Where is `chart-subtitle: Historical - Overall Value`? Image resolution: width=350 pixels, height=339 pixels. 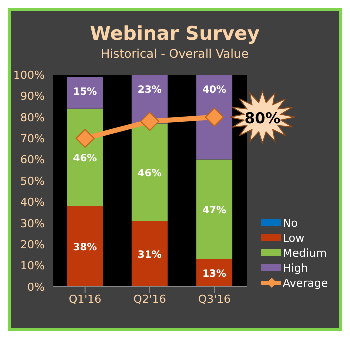 chart-subtitle: Historical - Overall Value is located at coordinates (175, 54).